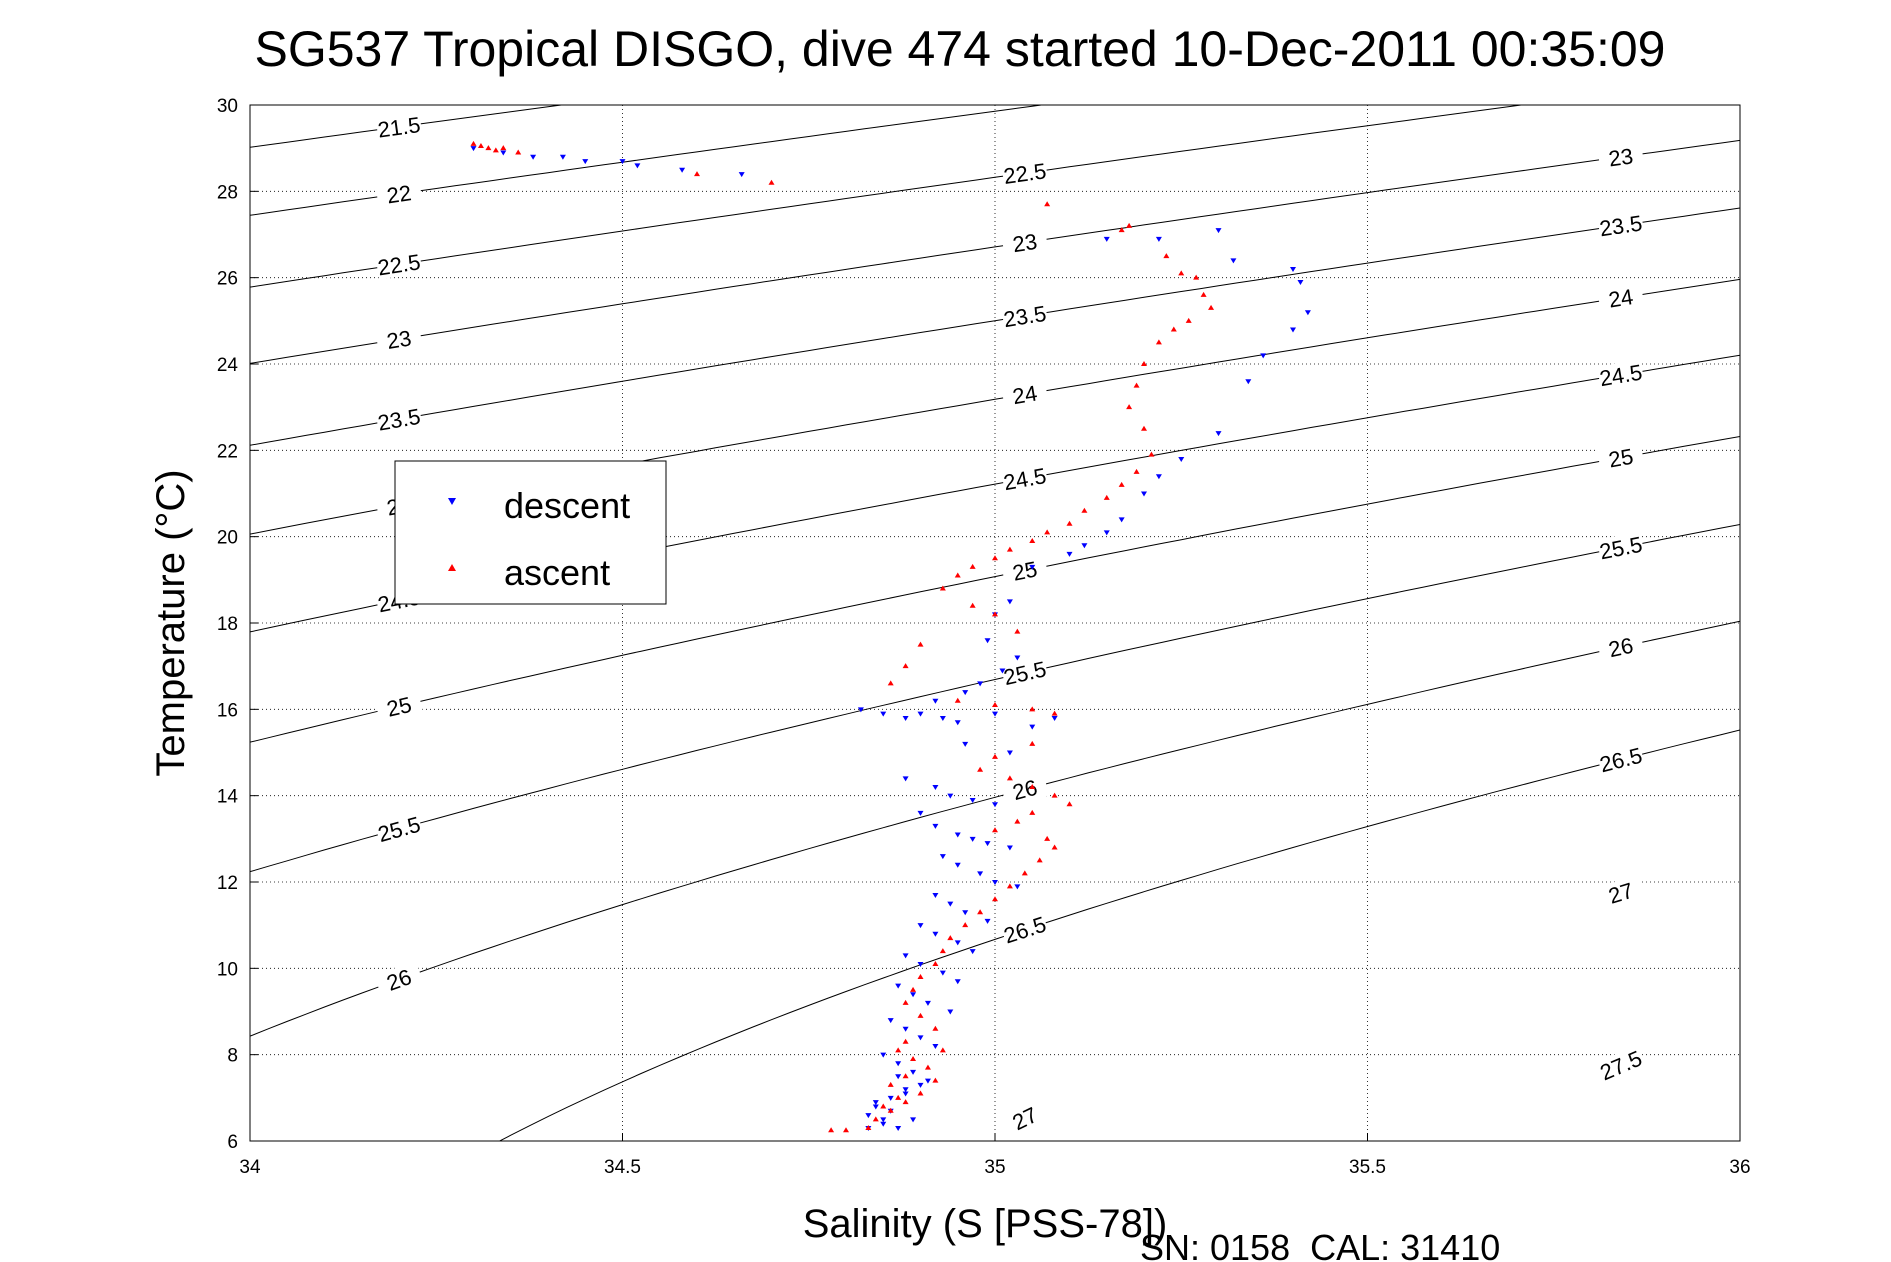 The image size is (1891, 1262). I want to click on contour-label: 21.5, so click(399, 127).